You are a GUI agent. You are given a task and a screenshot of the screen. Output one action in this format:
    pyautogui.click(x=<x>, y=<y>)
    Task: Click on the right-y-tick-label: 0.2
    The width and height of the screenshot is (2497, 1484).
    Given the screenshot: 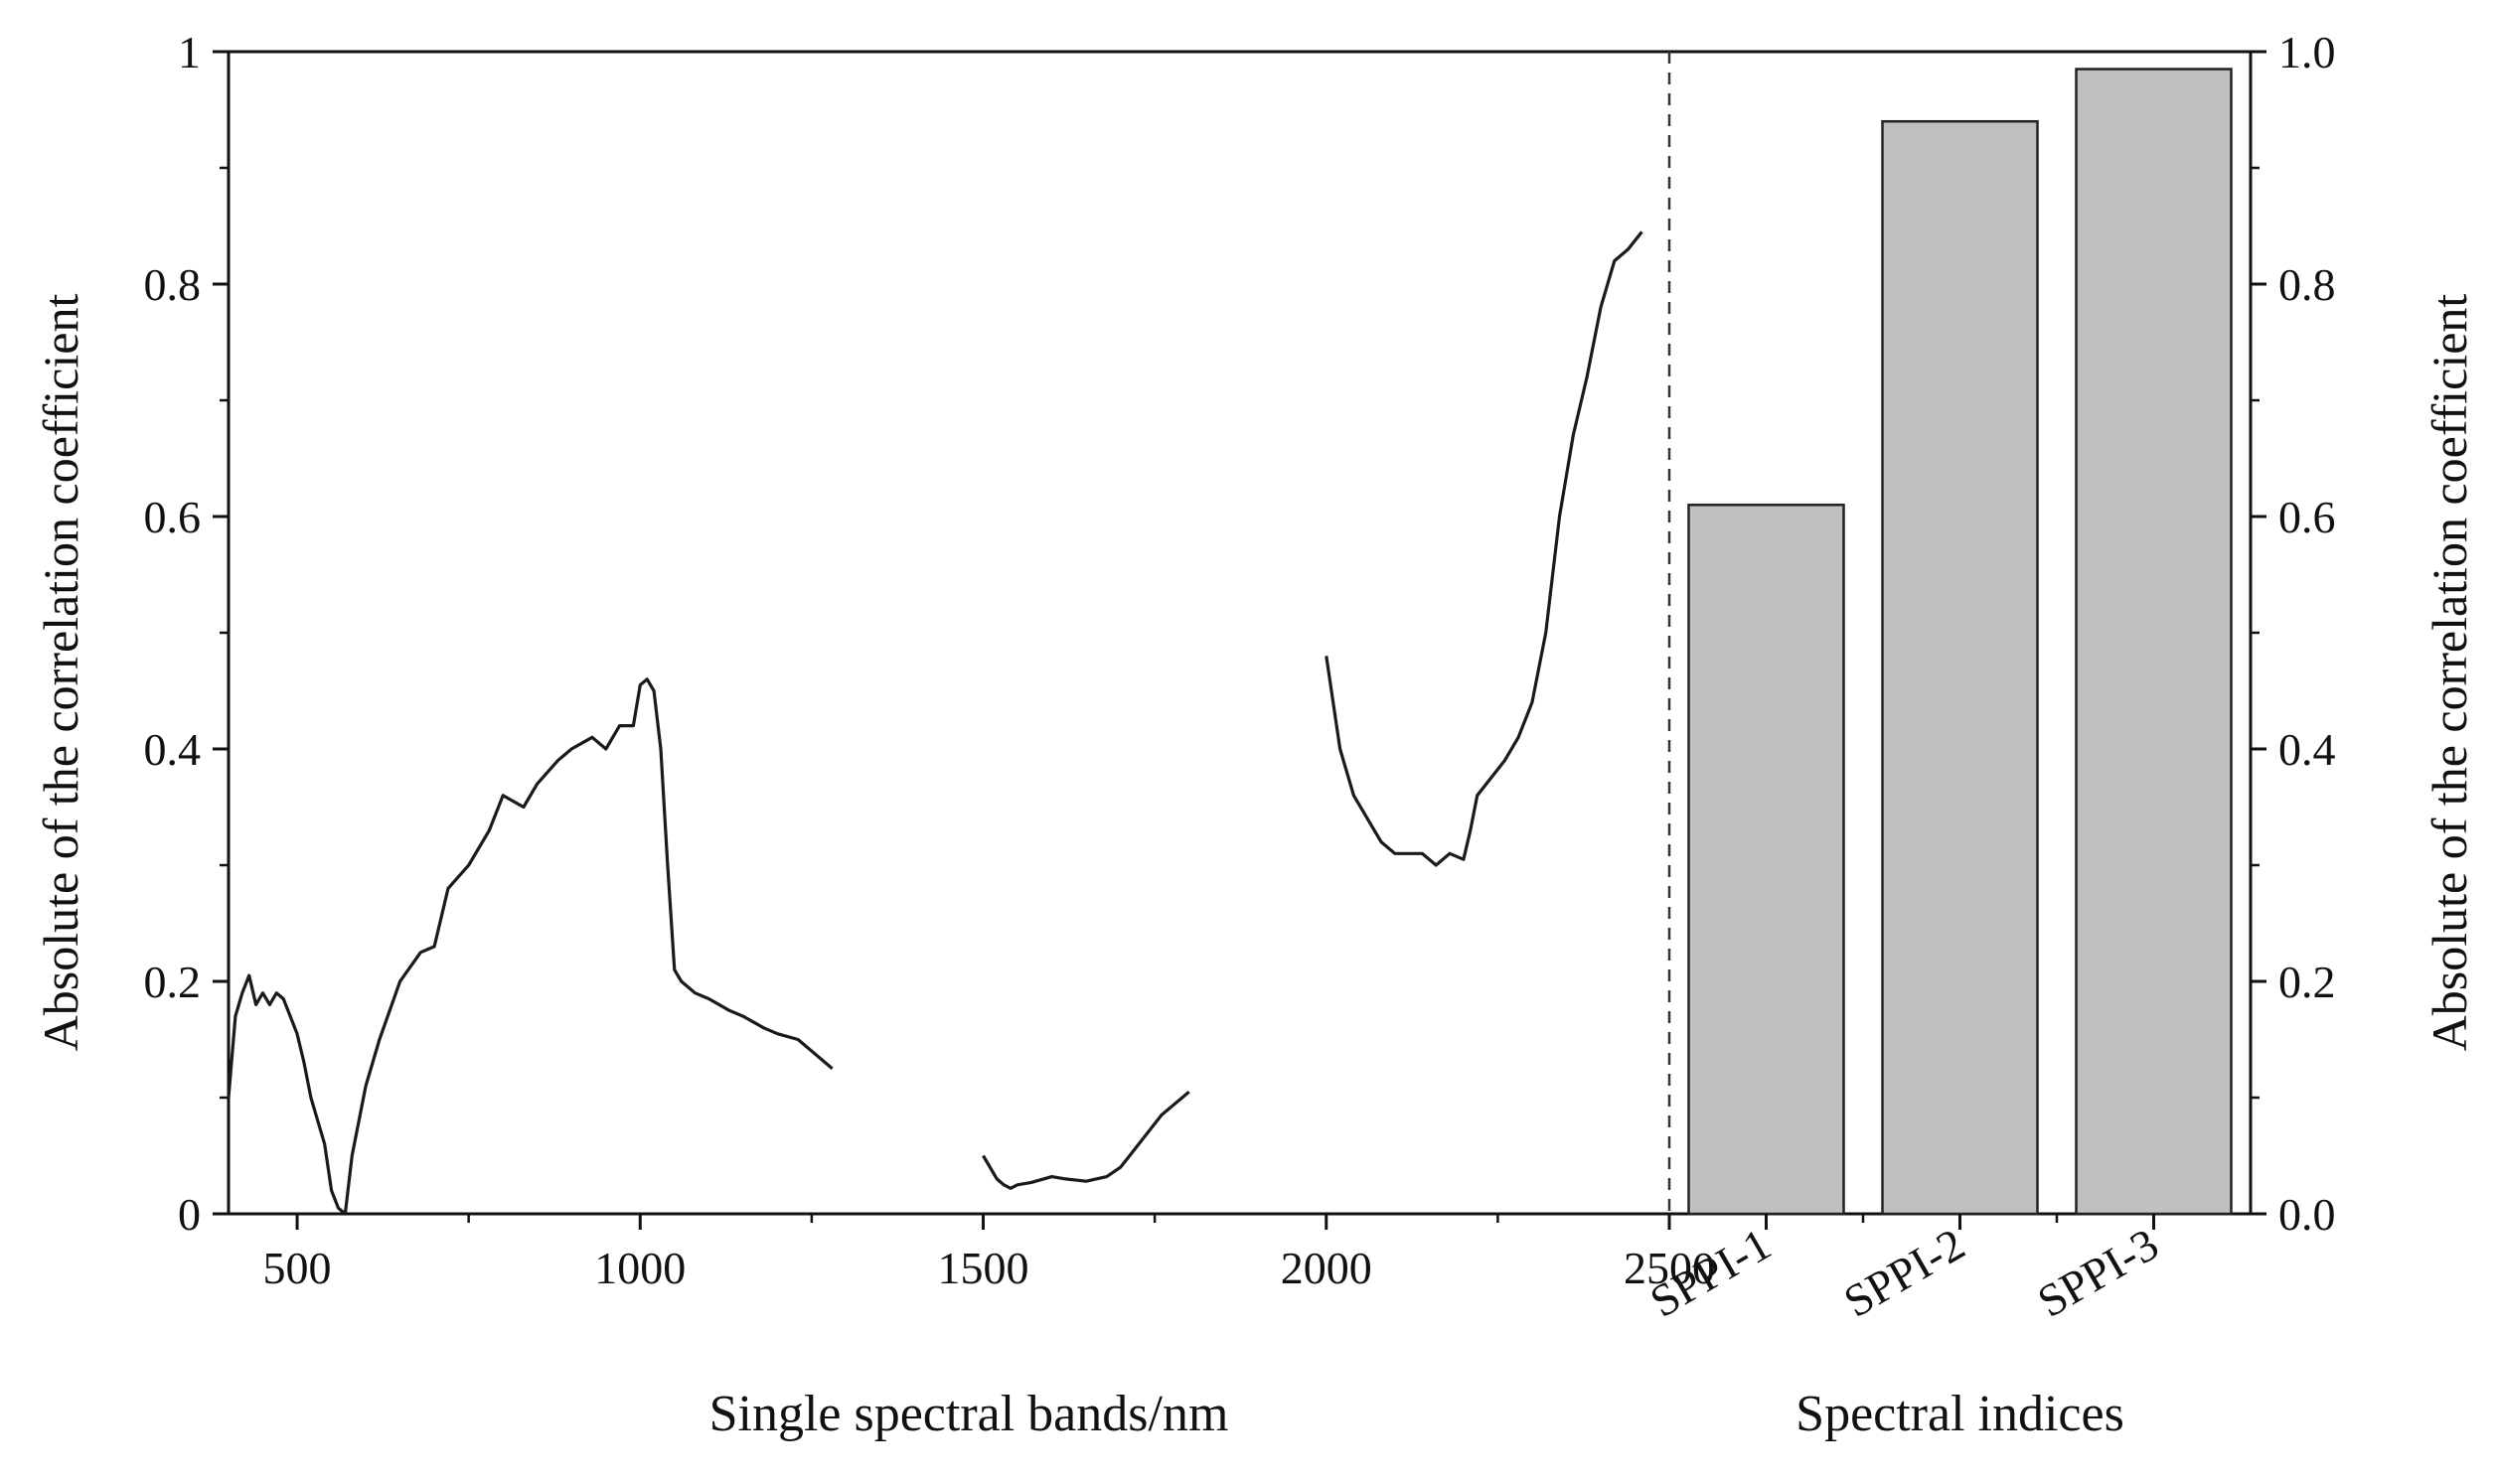 What is the action you would take?
    pyautogui.click(x=2307, y=982)
    